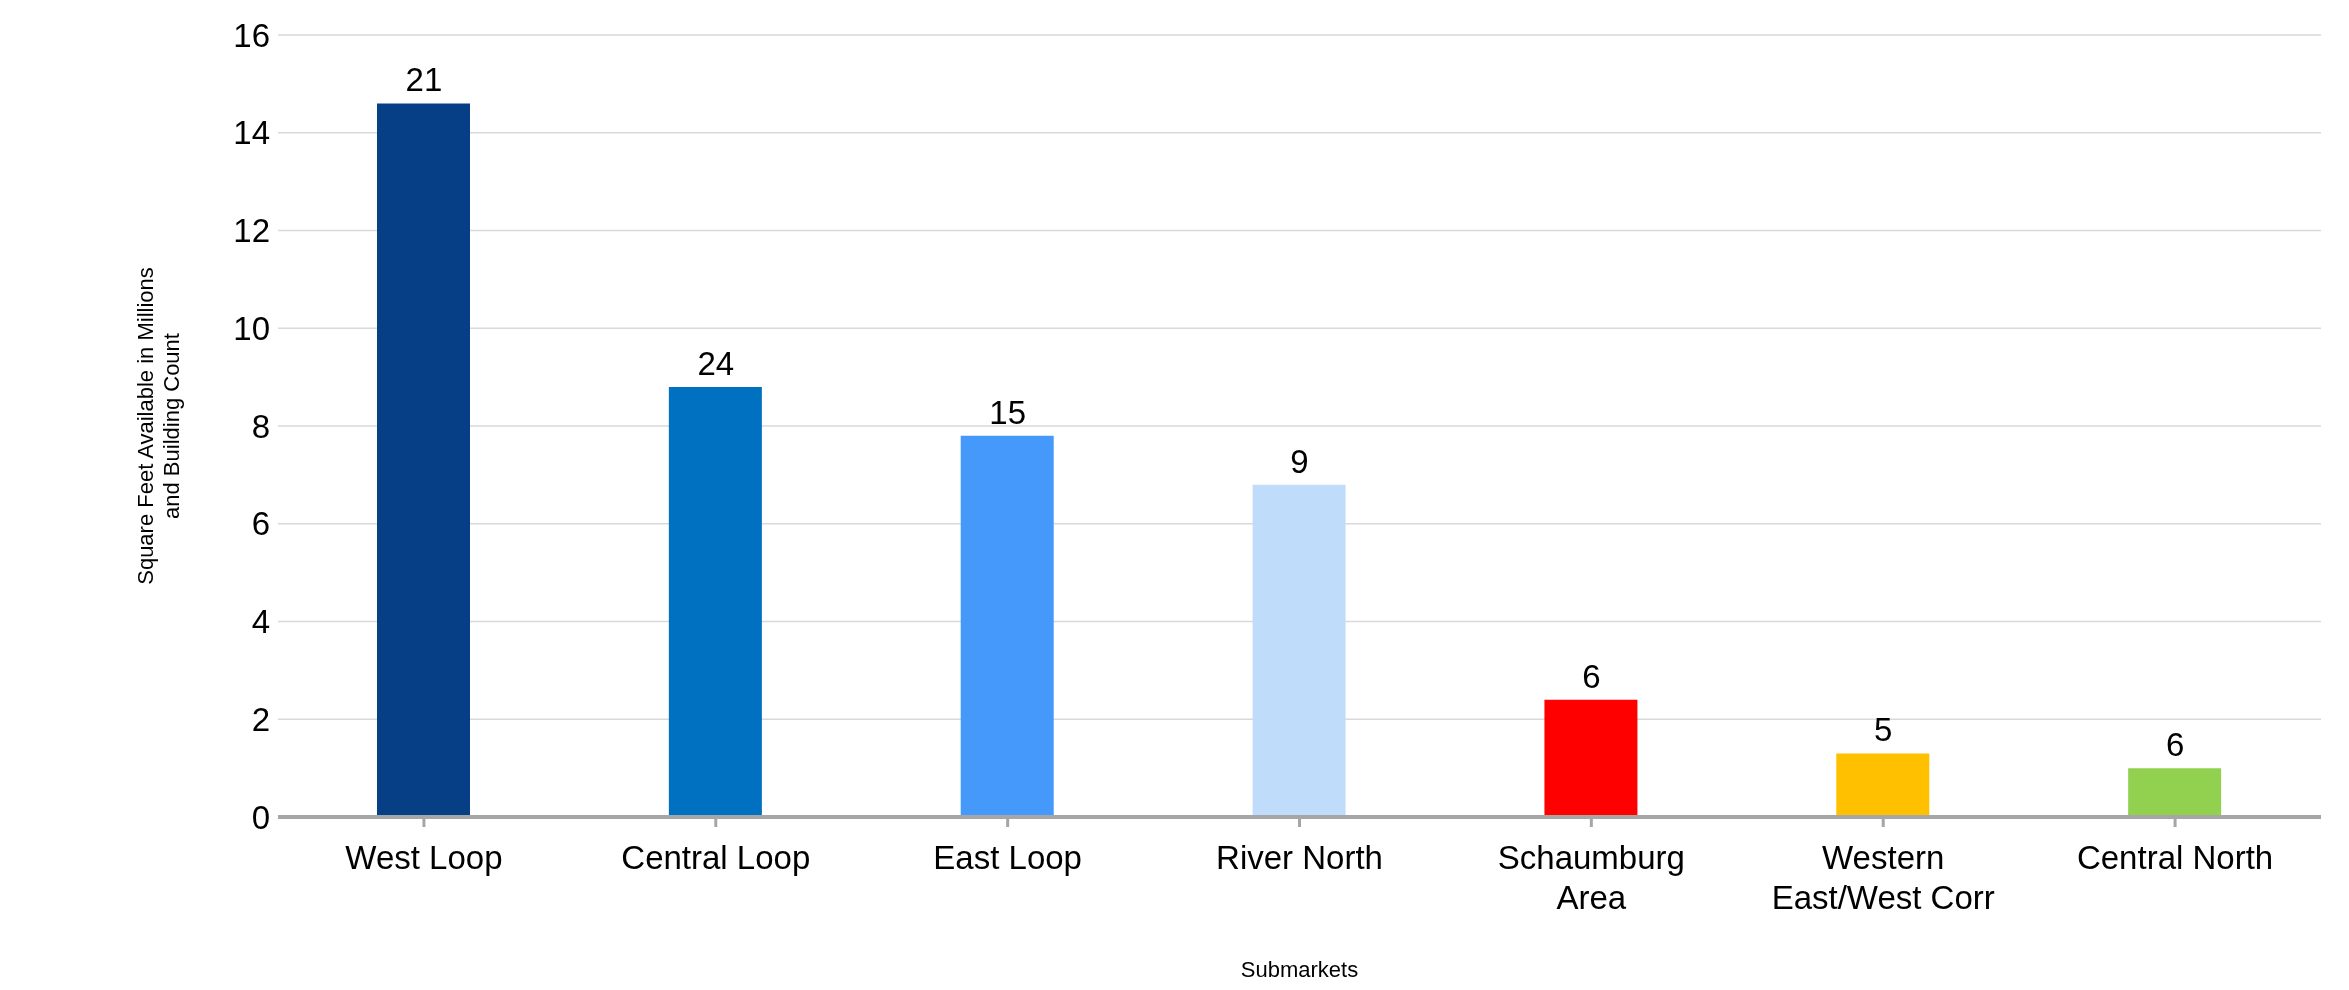  I want to click on x-tick-label: Schaumburg Area, so click(1591, 877).